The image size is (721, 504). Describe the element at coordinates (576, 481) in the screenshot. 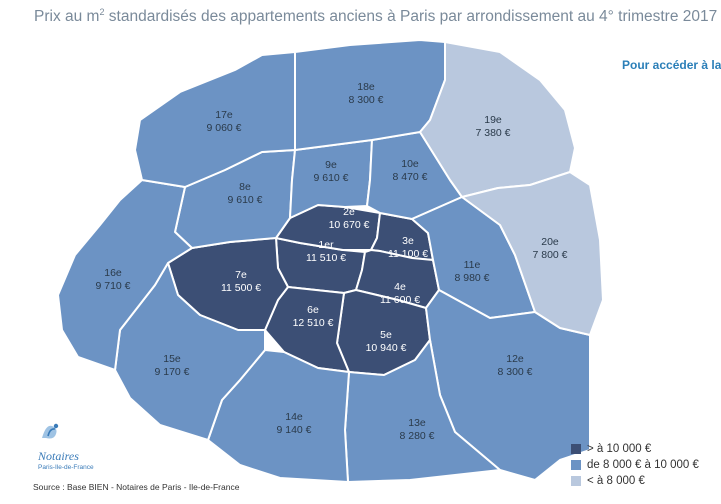

I see `legend-swatch-light` at that location.